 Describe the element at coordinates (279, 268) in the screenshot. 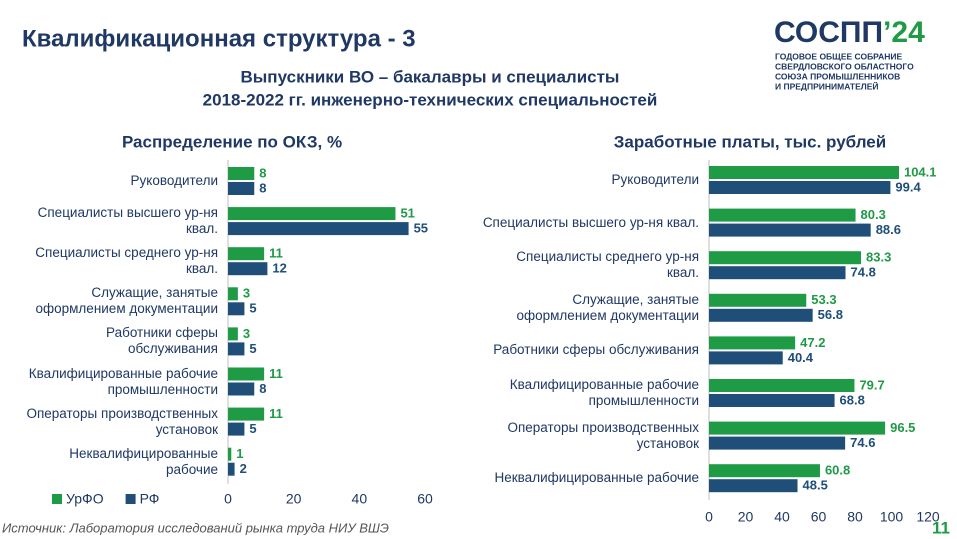

I see `value-label: 12` at that location.